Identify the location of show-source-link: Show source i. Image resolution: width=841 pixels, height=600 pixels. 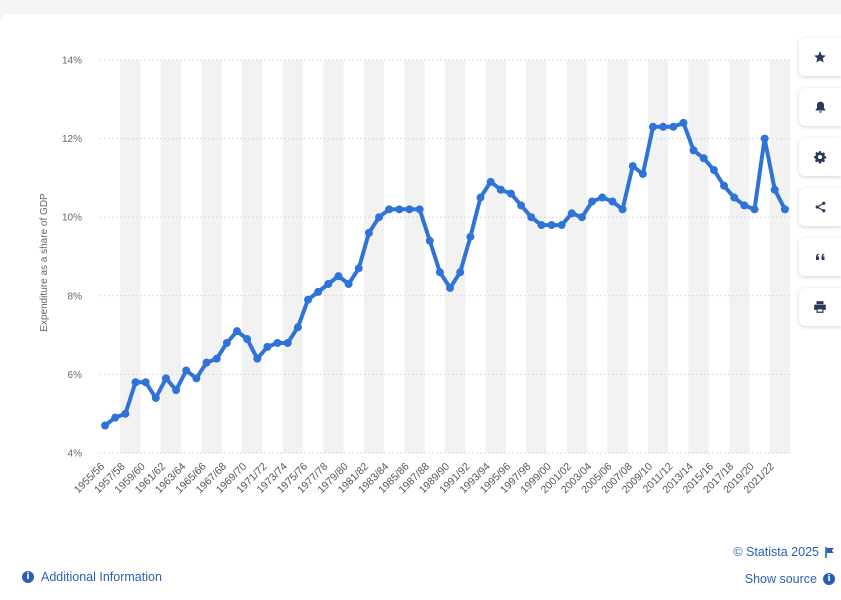
(790, 579).